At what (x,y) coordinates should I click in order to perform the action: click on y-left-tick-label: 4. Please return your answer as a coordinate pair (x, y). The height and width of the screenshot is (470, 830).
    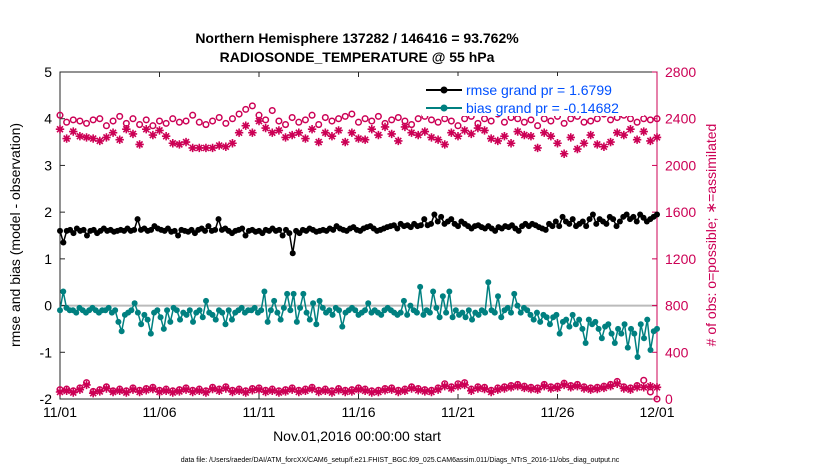
    Looking at the image, I should click on (48, 119).